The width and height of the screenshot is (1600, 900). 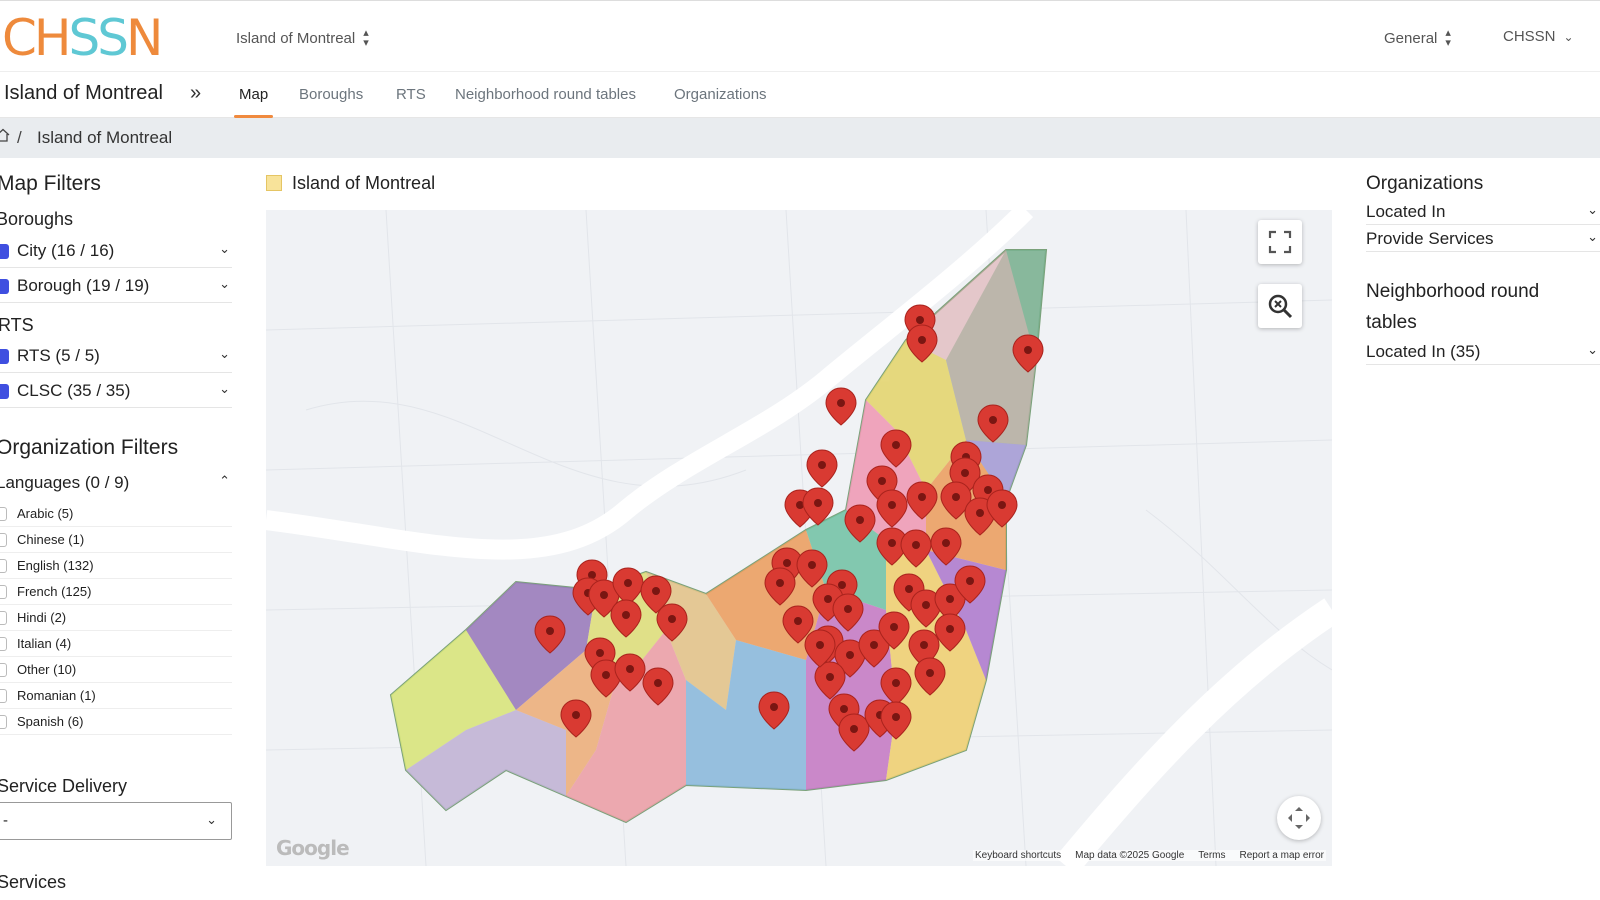 I want to click on keyboard-shortcuts-link: Keyboard shortcuts, so click(x=1018, y=855).